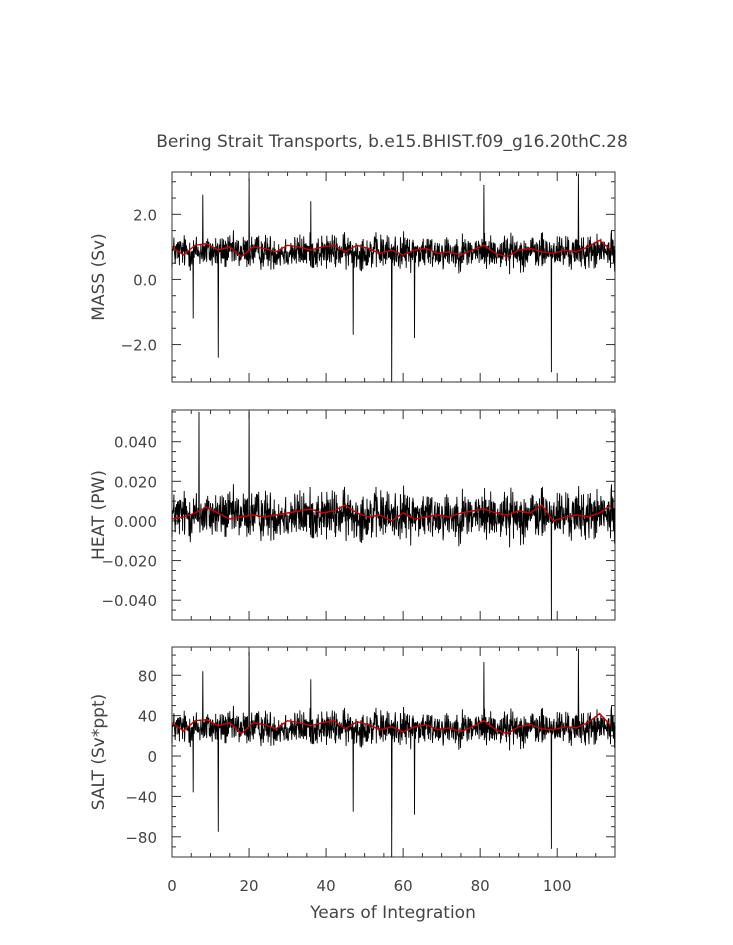  Describe the element at coordinates (480, 886) in the screenshot. I see `x-tick-label: 80` at that location.